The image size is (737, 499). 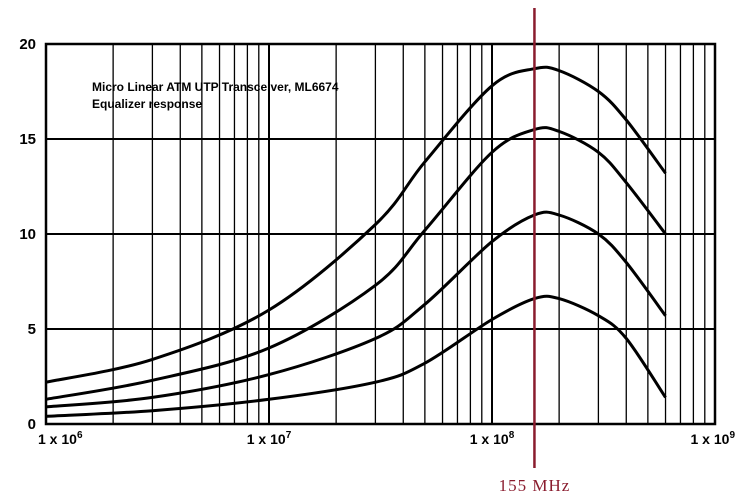 What do you see at coordinates (492, 438) in the screenshot?
I see `x-tick-label: 1 x 10⁸` at bounding box center [492, 438].